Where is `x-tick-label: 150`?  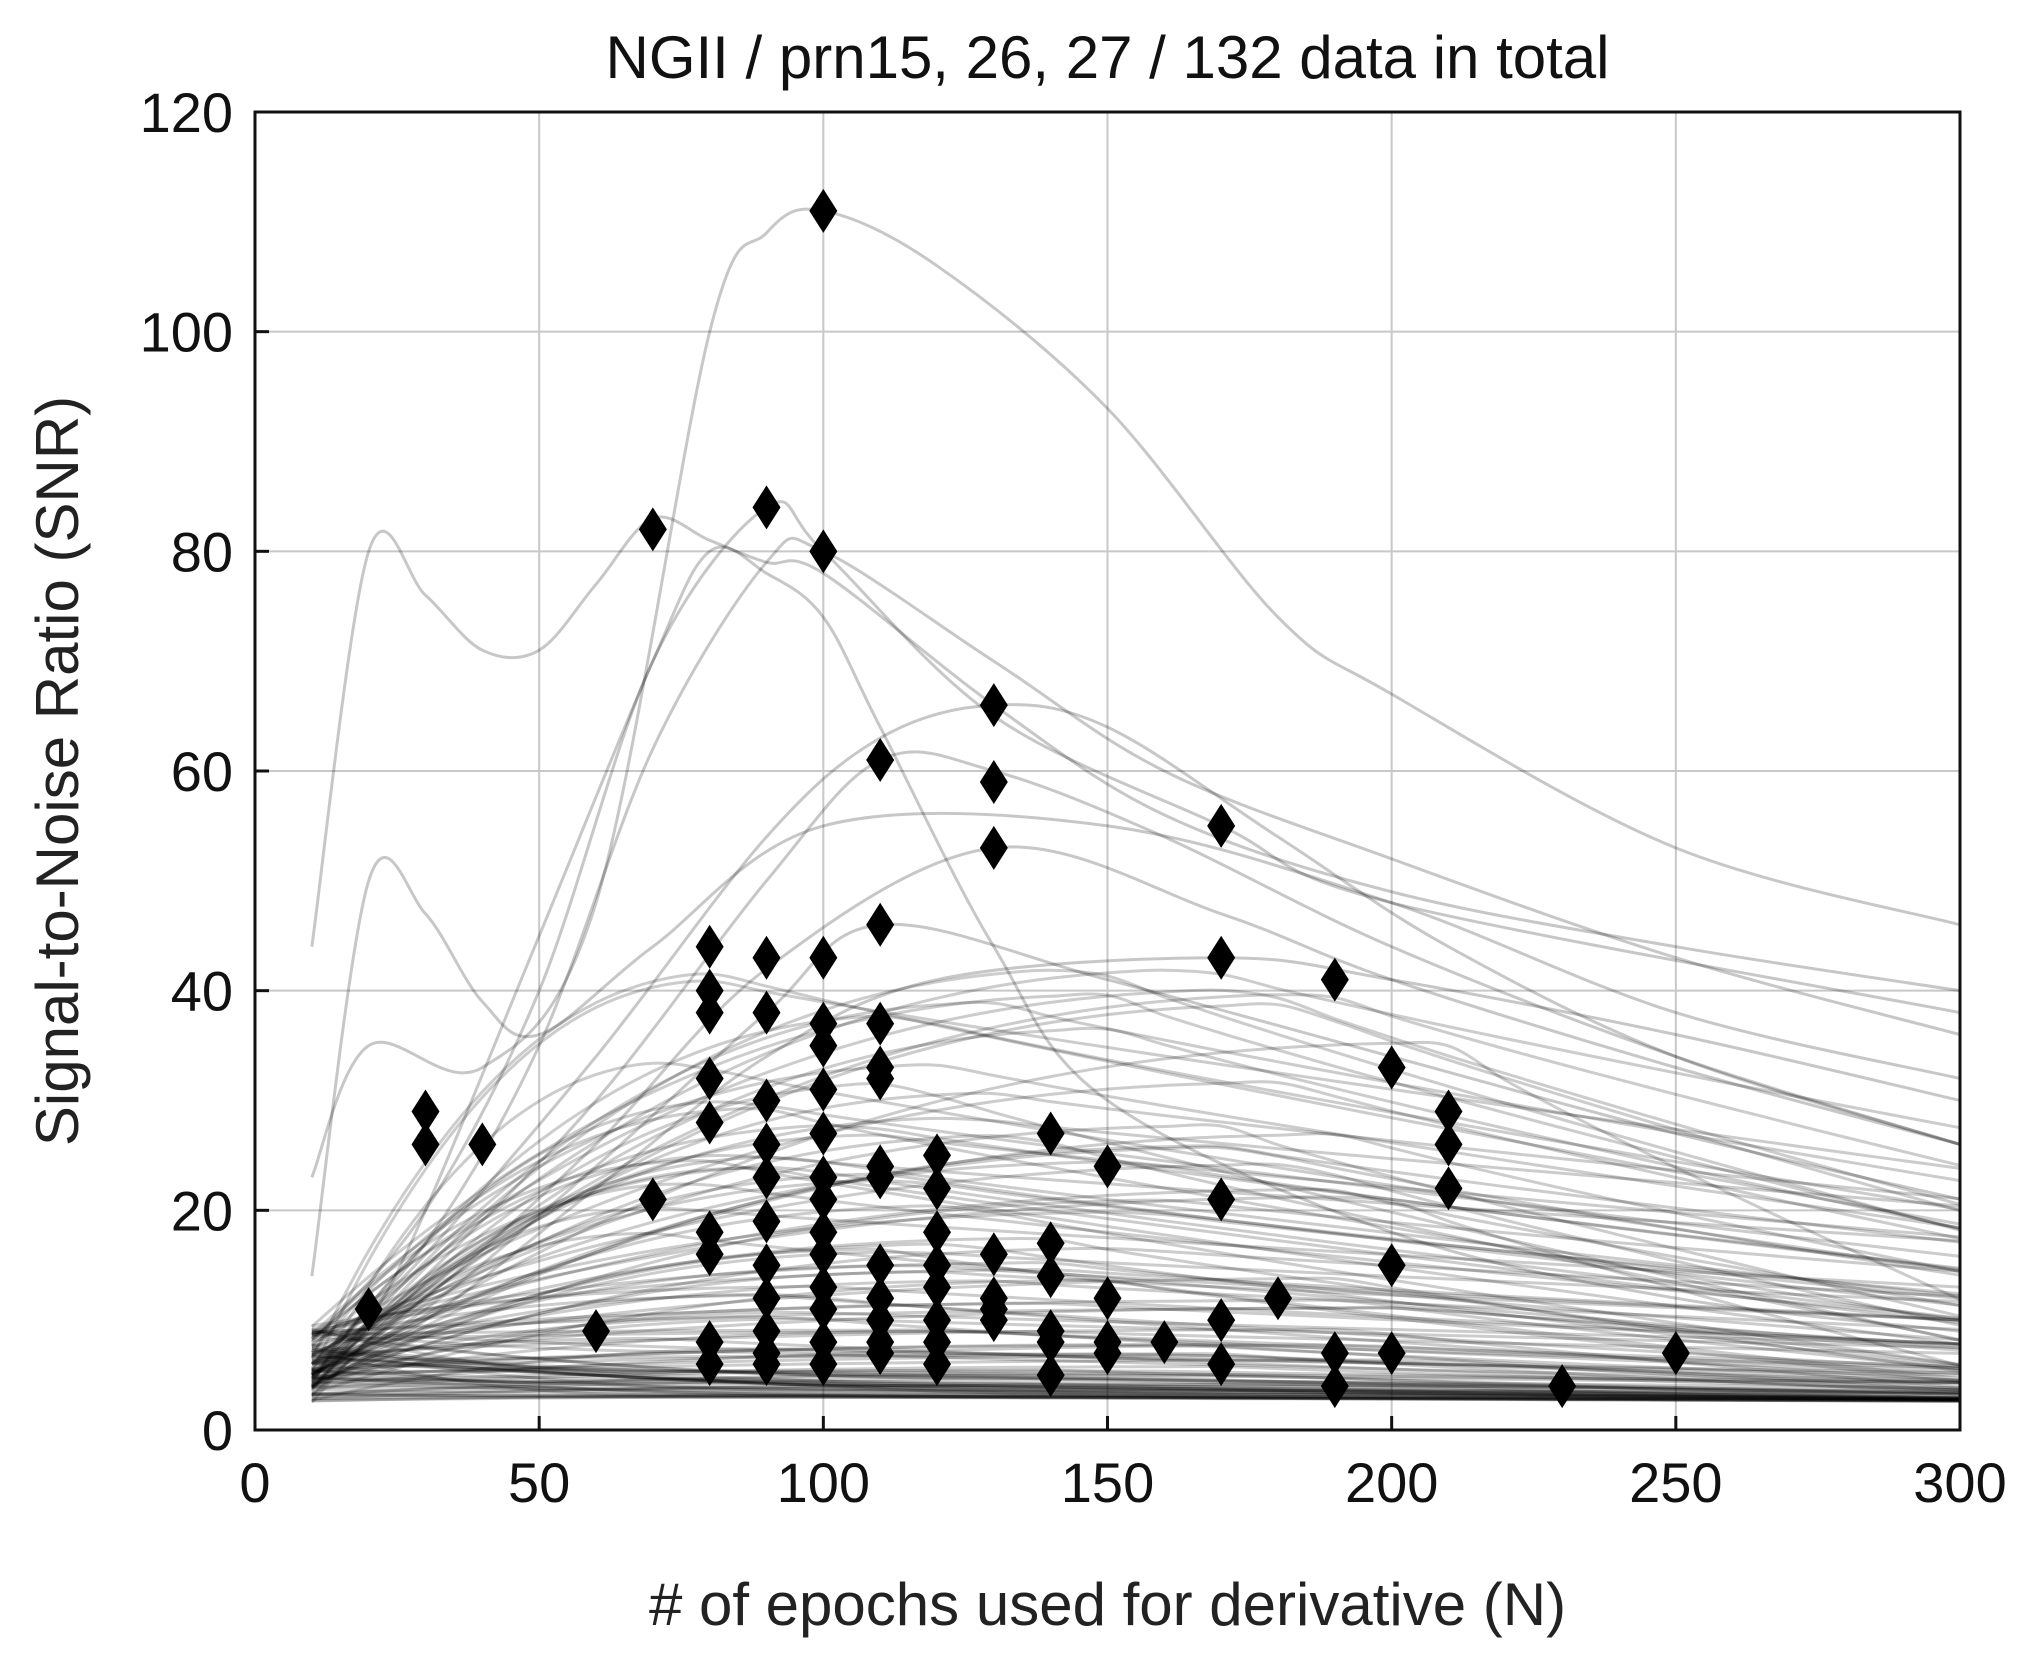 x-tick-label: 150 is located at coordinates (1107, 1482).